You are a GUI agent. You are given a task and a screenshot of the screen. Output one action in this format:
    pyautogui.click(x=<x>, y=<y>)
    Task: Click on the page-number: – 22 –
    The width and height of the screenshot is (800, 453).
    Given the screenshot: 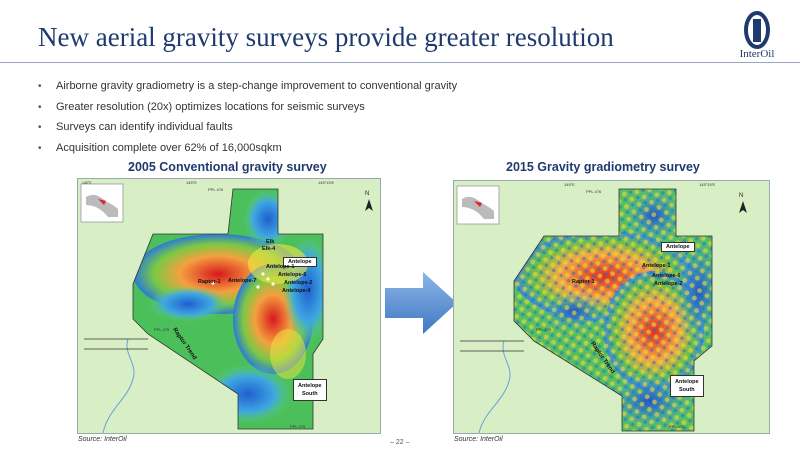 What is the action you would take?
    pyautogui.click(x=400, y=442)
    